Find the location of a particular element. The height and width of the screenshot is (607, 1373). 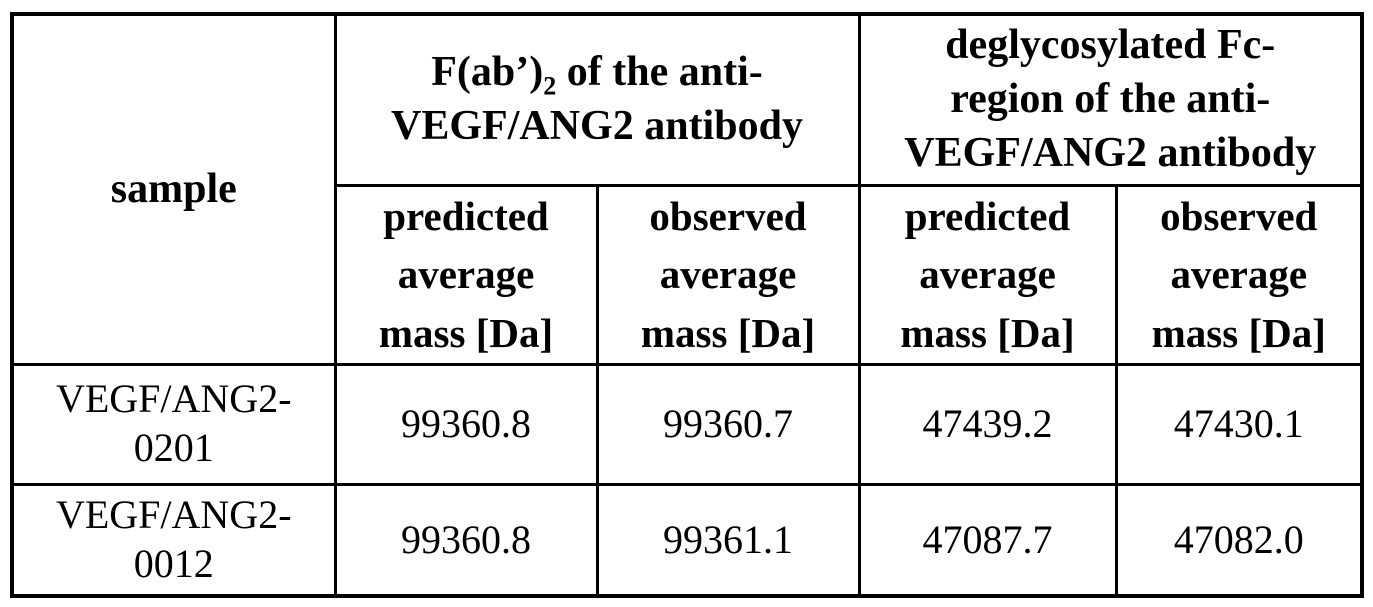

value-cell-predicted-fc: 47439.2 is located at coordinates (987, 424).